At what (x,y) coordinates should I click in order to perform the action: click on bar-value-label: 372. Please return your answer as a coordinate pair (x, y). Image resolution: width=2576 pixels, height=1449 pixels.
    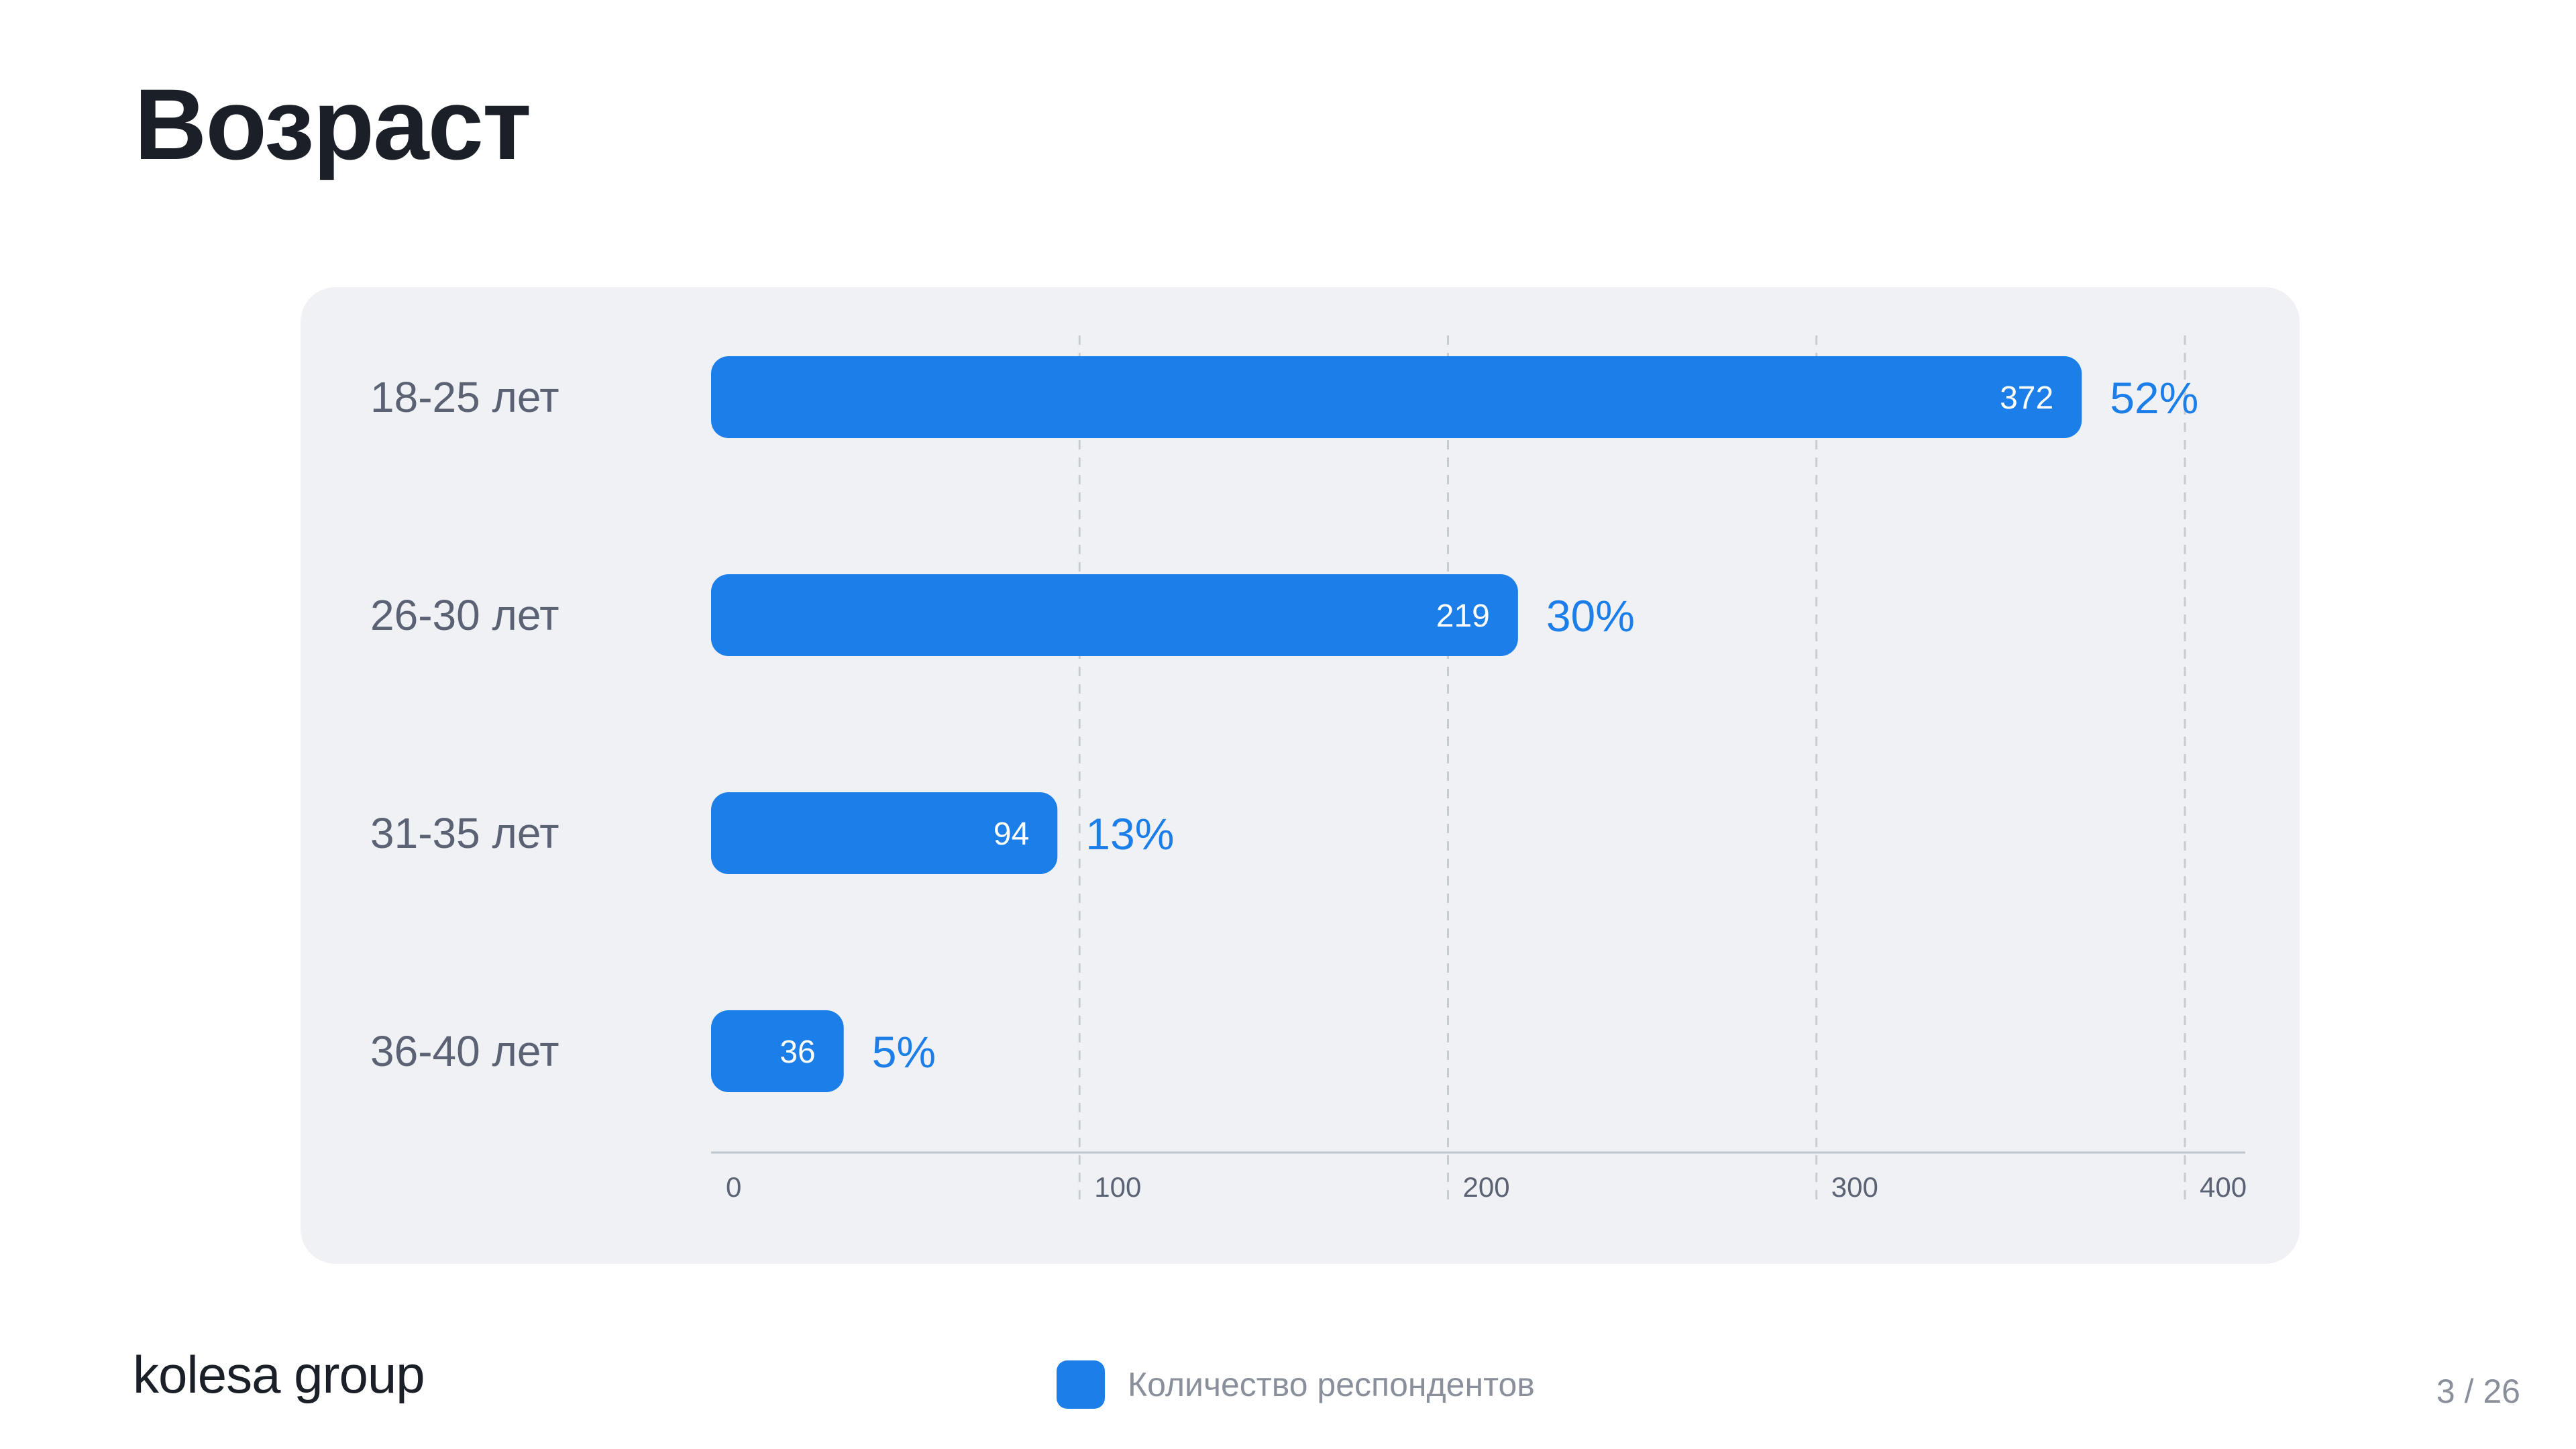
    Looking at the image, I should click on (2026, 398).